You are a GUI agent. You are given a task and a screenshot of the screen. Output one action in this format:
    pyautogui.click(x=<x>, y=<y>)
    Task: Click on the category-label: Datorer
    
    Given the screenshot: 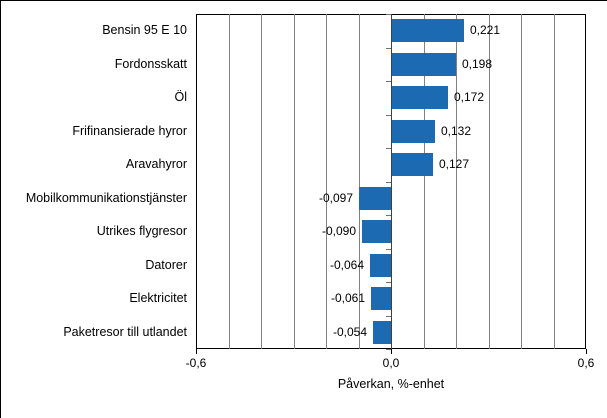 What is the action you would take?
    pyautogui.click(x=166, y=265)
    